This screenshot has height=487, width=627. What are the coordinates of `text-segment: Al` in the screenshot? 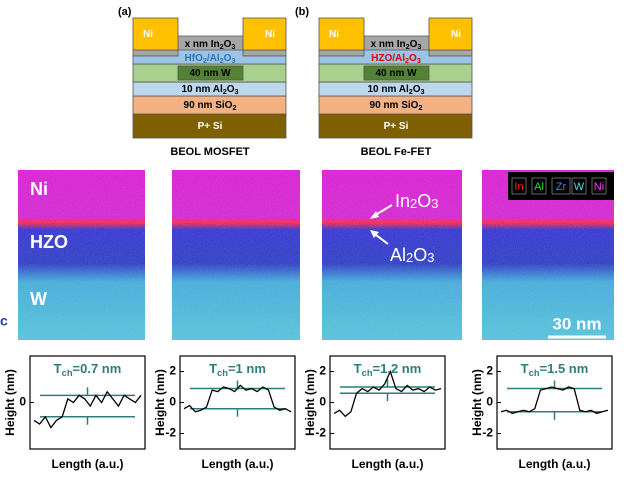 It's located at (398, 255).